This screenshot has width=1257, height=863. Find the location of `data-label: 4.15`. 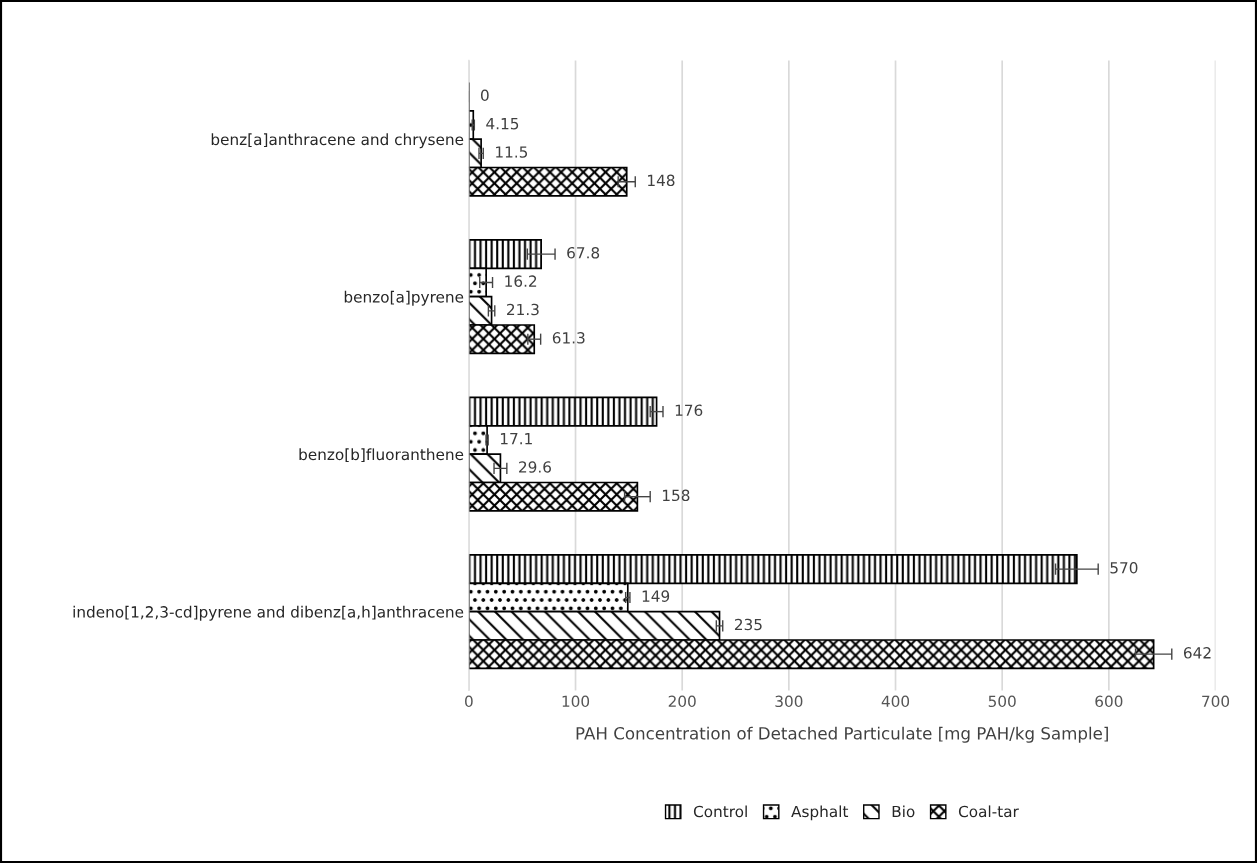

data-label: 4.15 is located at coordinates (502, 124).